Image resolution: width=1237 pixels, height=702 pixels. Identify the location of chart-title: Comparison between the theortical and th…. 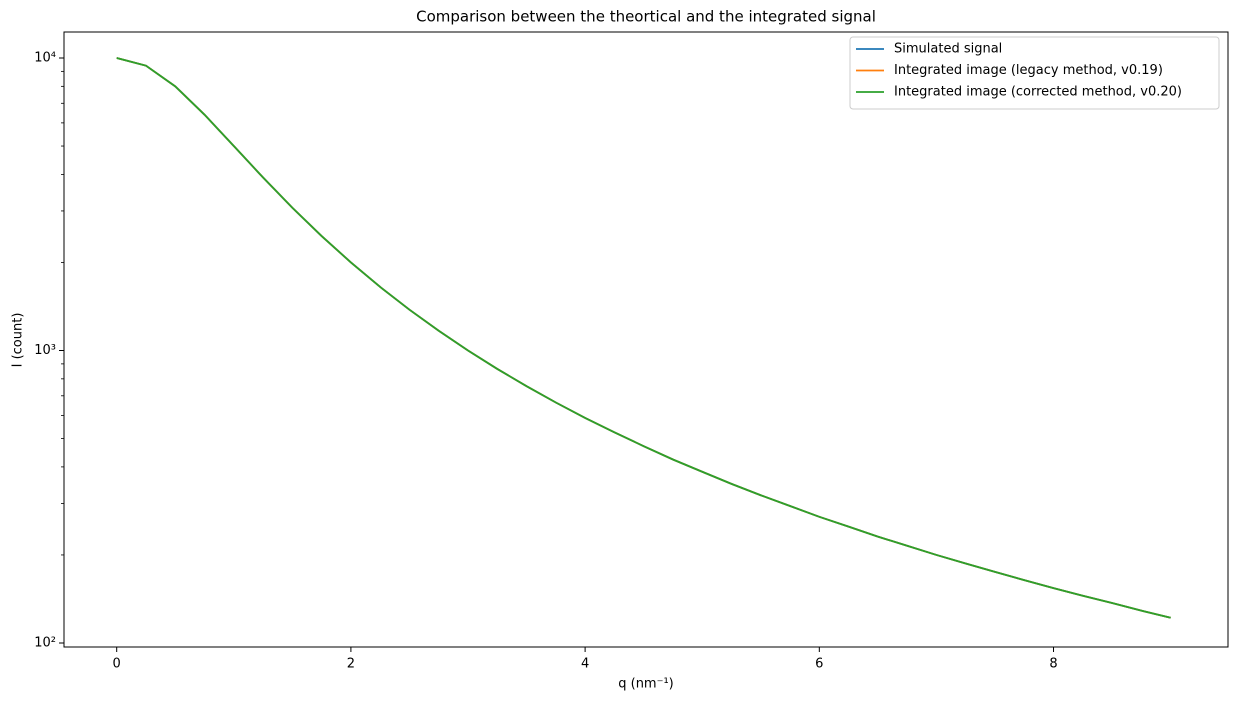
(646, 17).